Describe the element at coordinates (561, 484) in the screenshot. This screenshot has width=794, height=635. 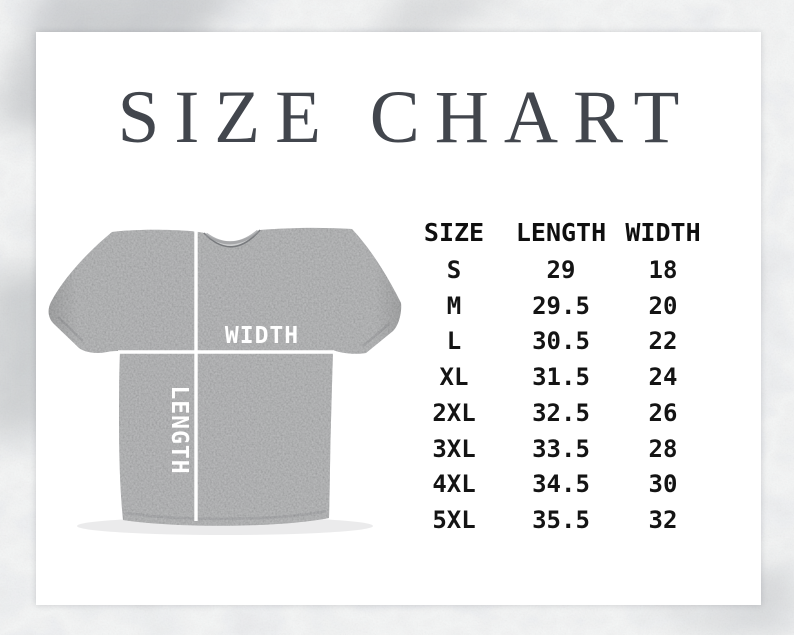
I see `length-cell: 34.5` at that location.